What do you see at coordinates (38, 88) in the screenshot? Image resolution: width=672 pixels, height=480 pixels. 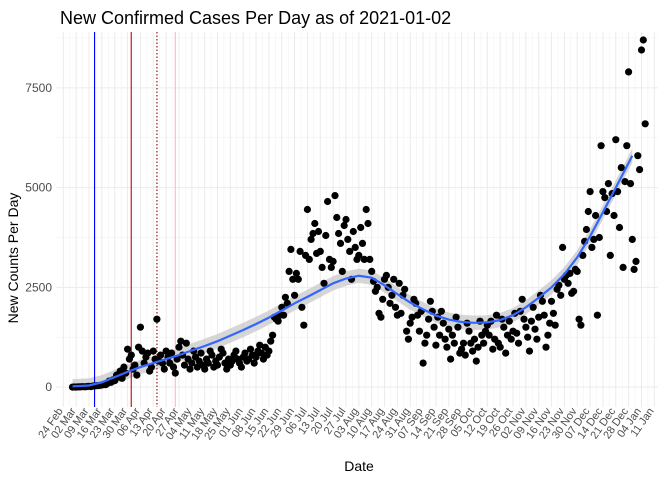 I see `y-tick-label: 7500` at bounding box center [38, 88].